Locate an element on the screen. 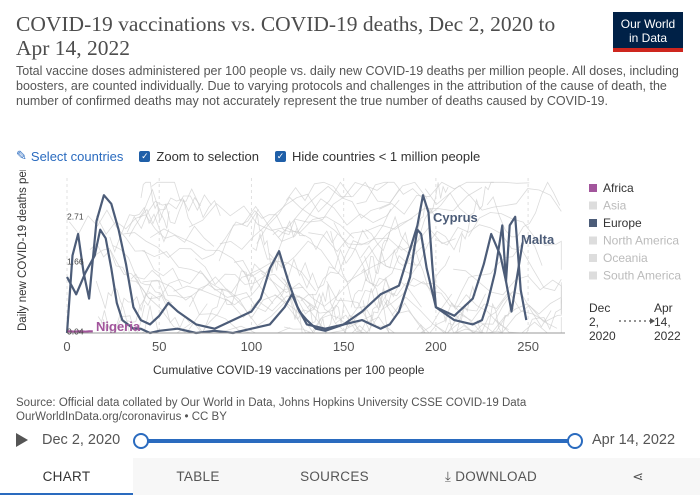  time-legend-label: 14, is located at coordinates (662, 322).